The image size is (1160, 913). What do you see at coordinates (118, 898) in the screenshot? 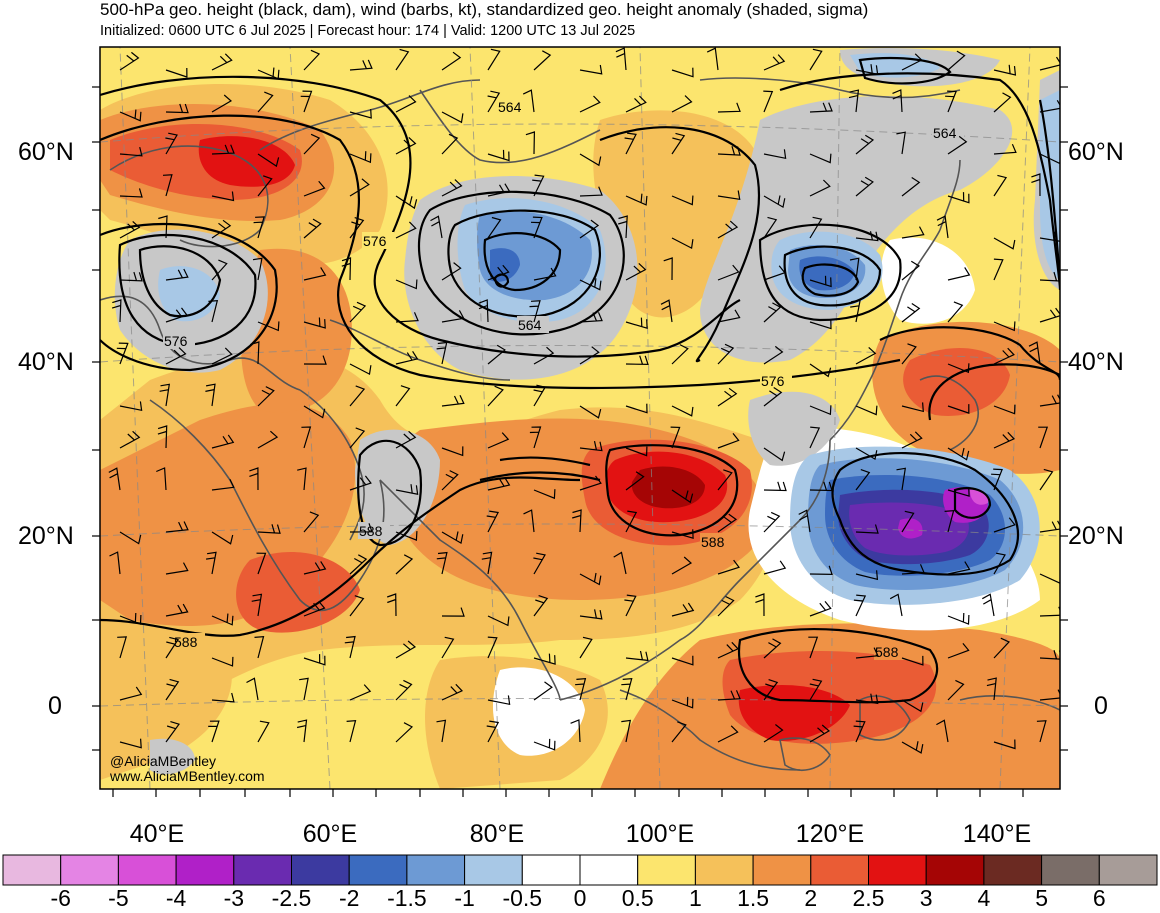
I see `colorbar-label: -5` at bounding box center [118, 898].